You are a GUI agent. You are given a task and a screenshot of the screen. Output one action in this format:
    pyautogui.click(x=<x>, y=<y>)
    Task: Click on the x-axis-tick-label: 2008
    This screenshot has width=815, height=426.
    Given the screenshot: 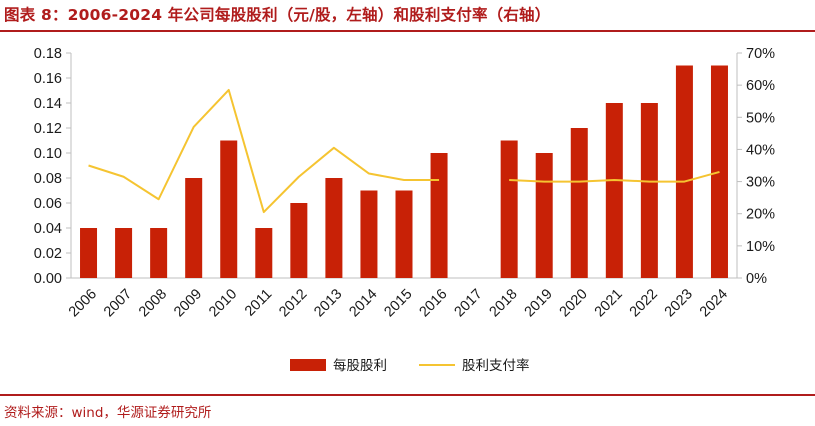 What is the action you would take?
    pyautogui.click(x=153, y=303)
    